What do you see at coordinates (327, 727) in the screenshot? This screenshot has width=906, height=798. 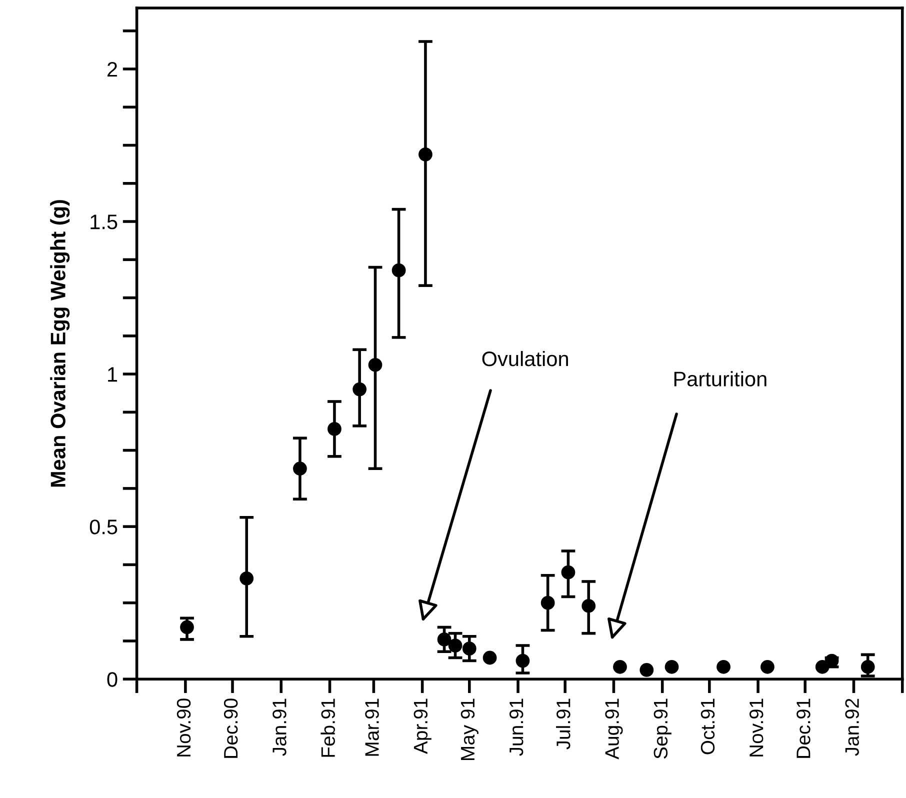 I see `x-tick-label: Feb.91` at bounding box center [327, 727].